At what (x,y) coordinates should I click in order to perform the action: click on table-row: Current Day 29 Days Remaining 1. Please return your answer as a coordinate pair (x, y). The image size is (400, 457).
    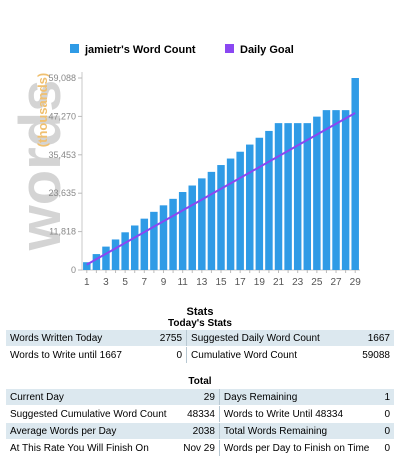
    Looking at the image, I should click on (200, 397).